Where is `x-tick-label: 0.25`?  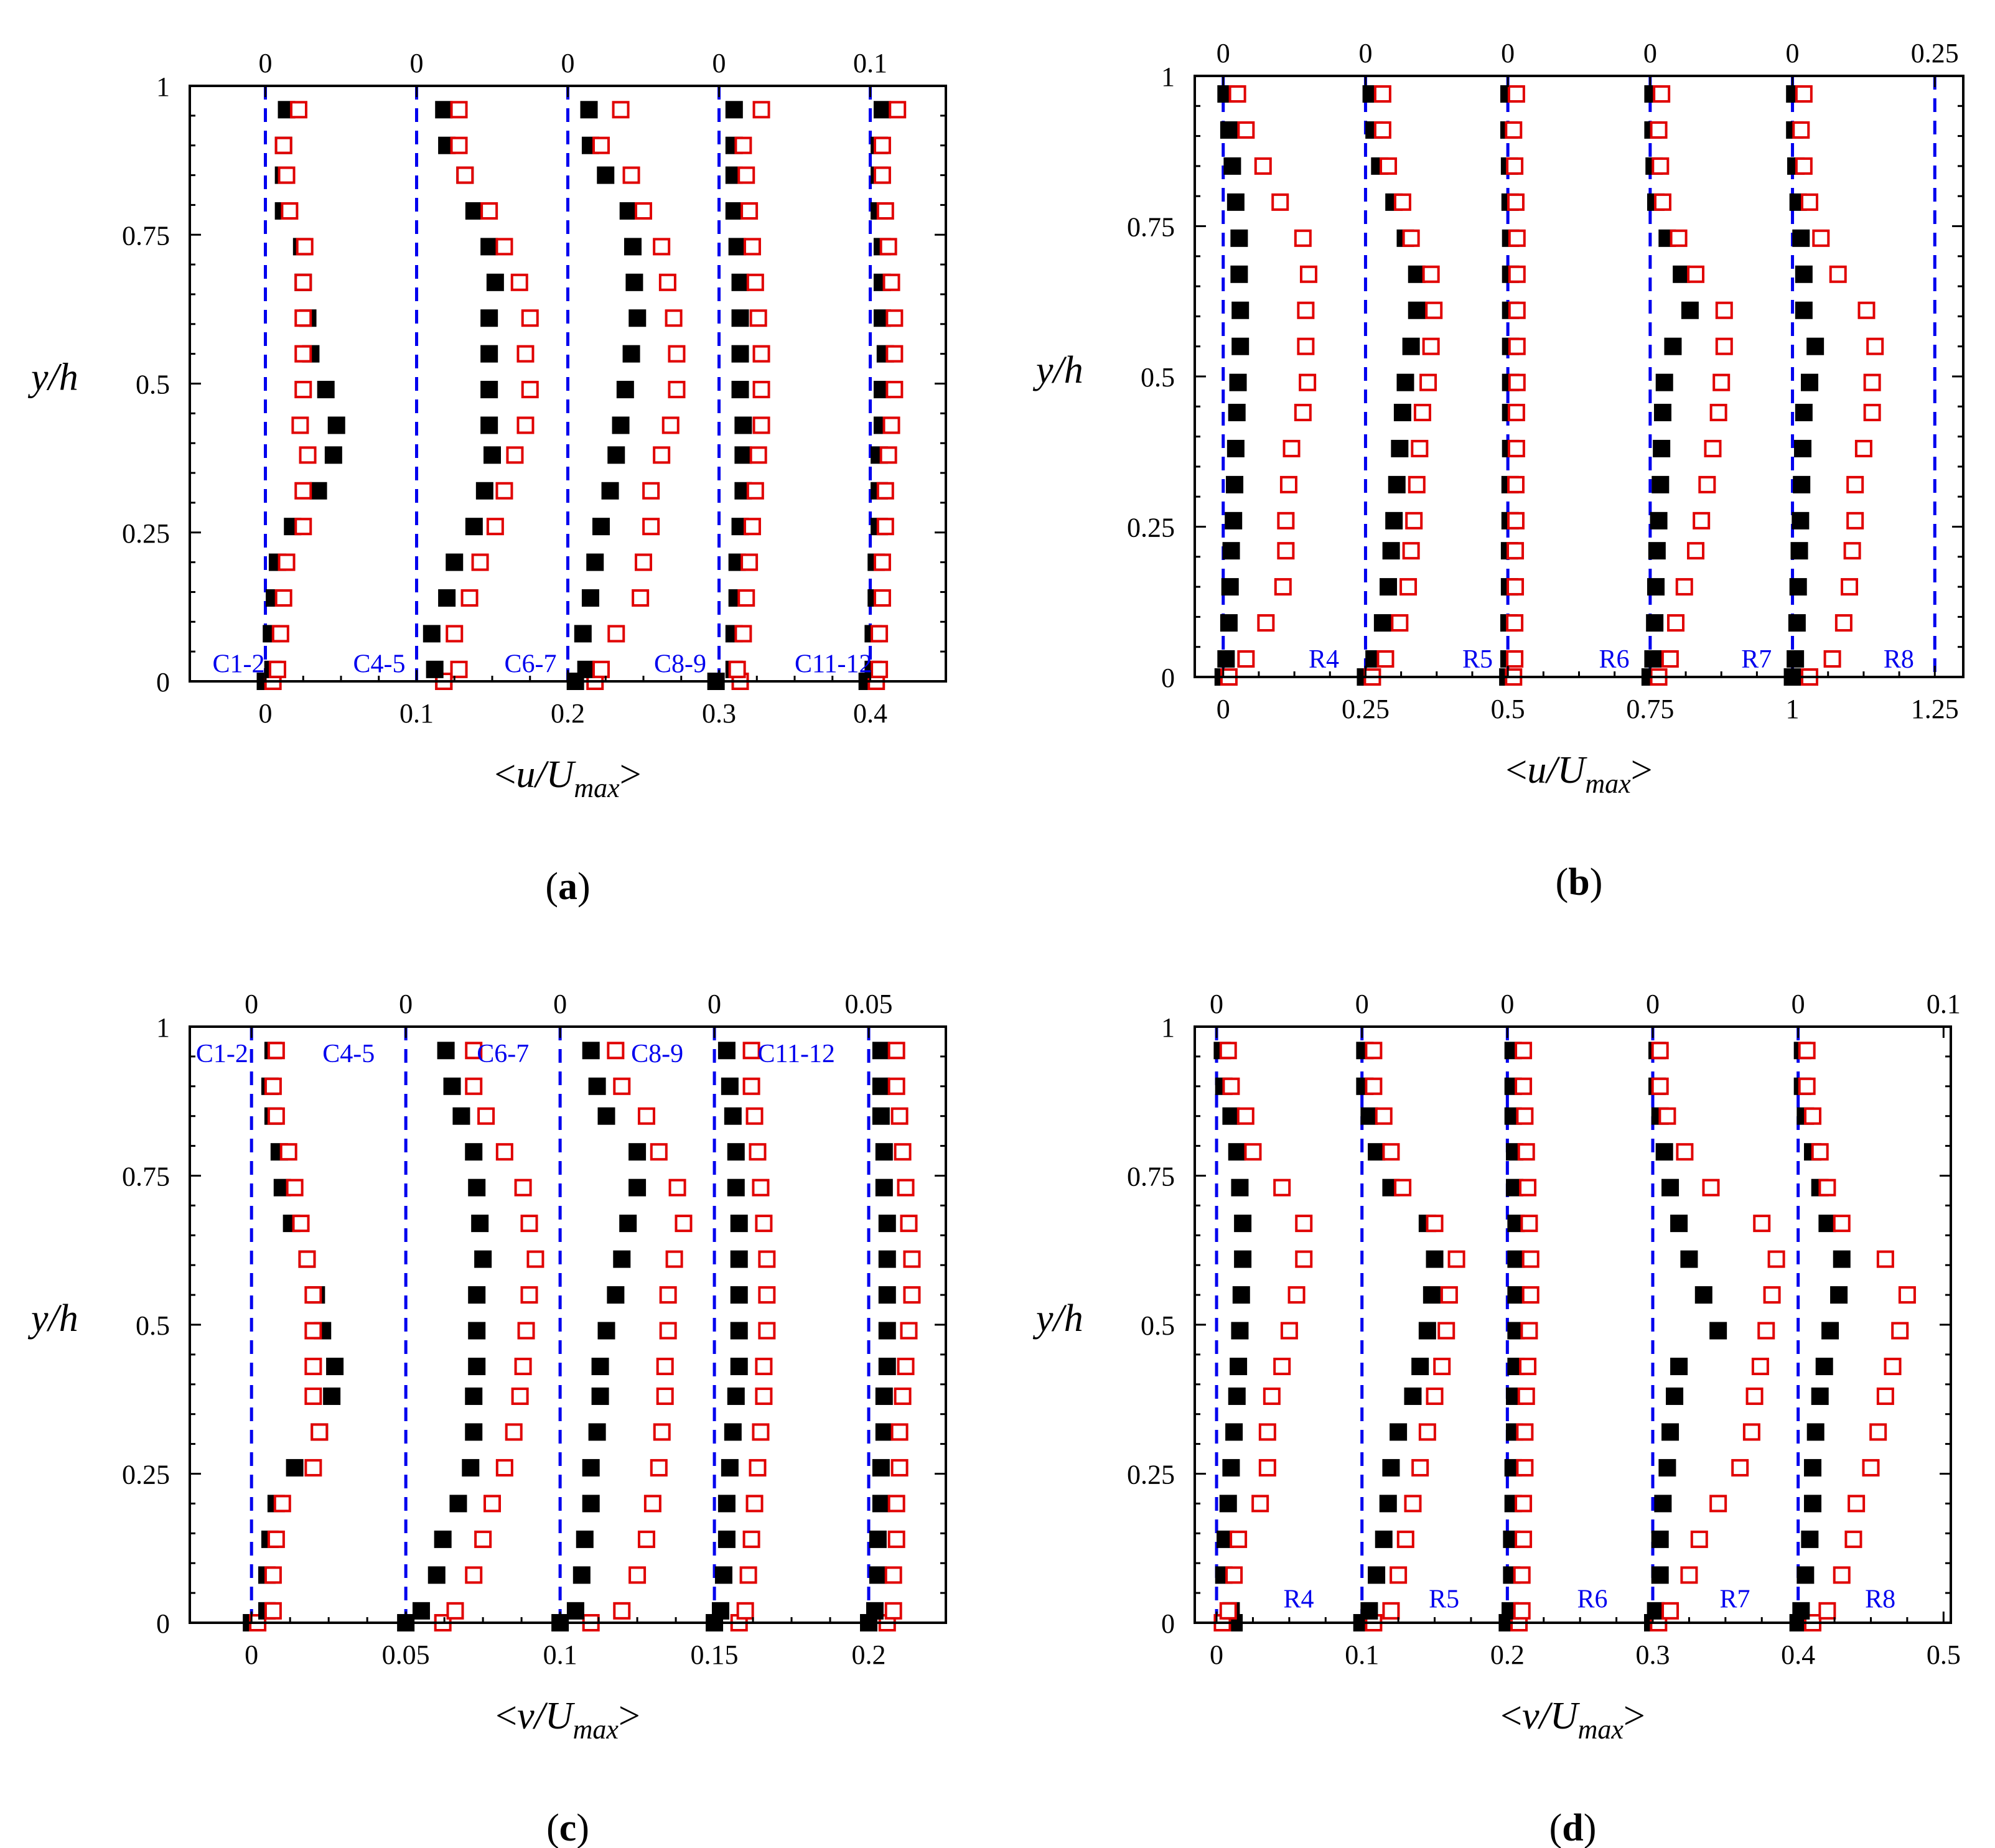
x-tick-label: 0.25 is located at coordinates (1366, 709).